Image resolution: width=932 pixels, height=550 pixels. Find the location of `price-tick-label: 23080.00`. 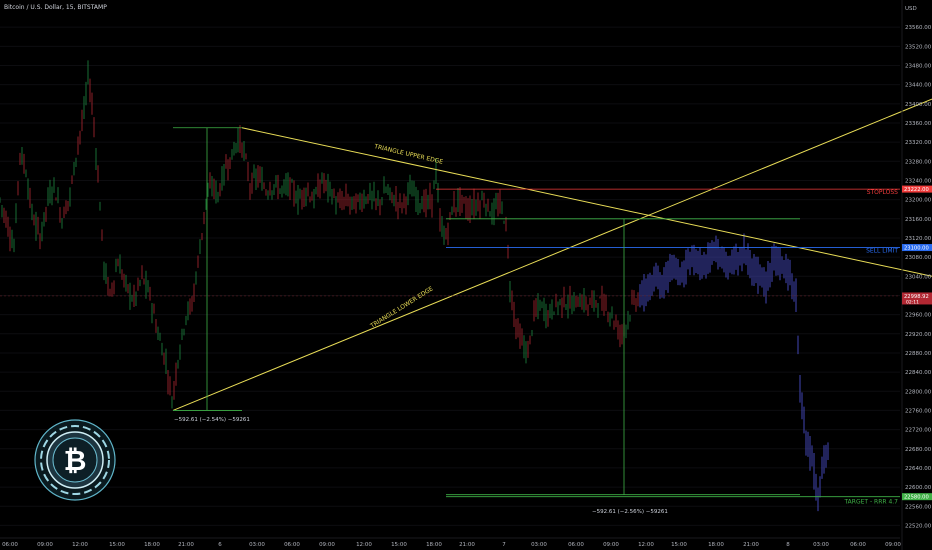

price-tick-label: 23080.00 is located at coordinates (918, 258).